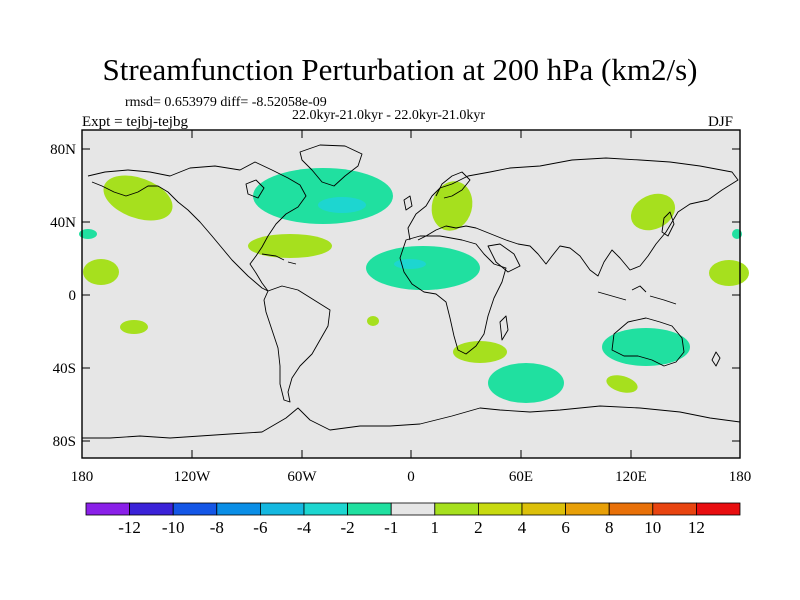 The image size is (800, 600). Describe the element at coordinates (721, 122) in the screenshot. I see `season-label: DJF` at that location.